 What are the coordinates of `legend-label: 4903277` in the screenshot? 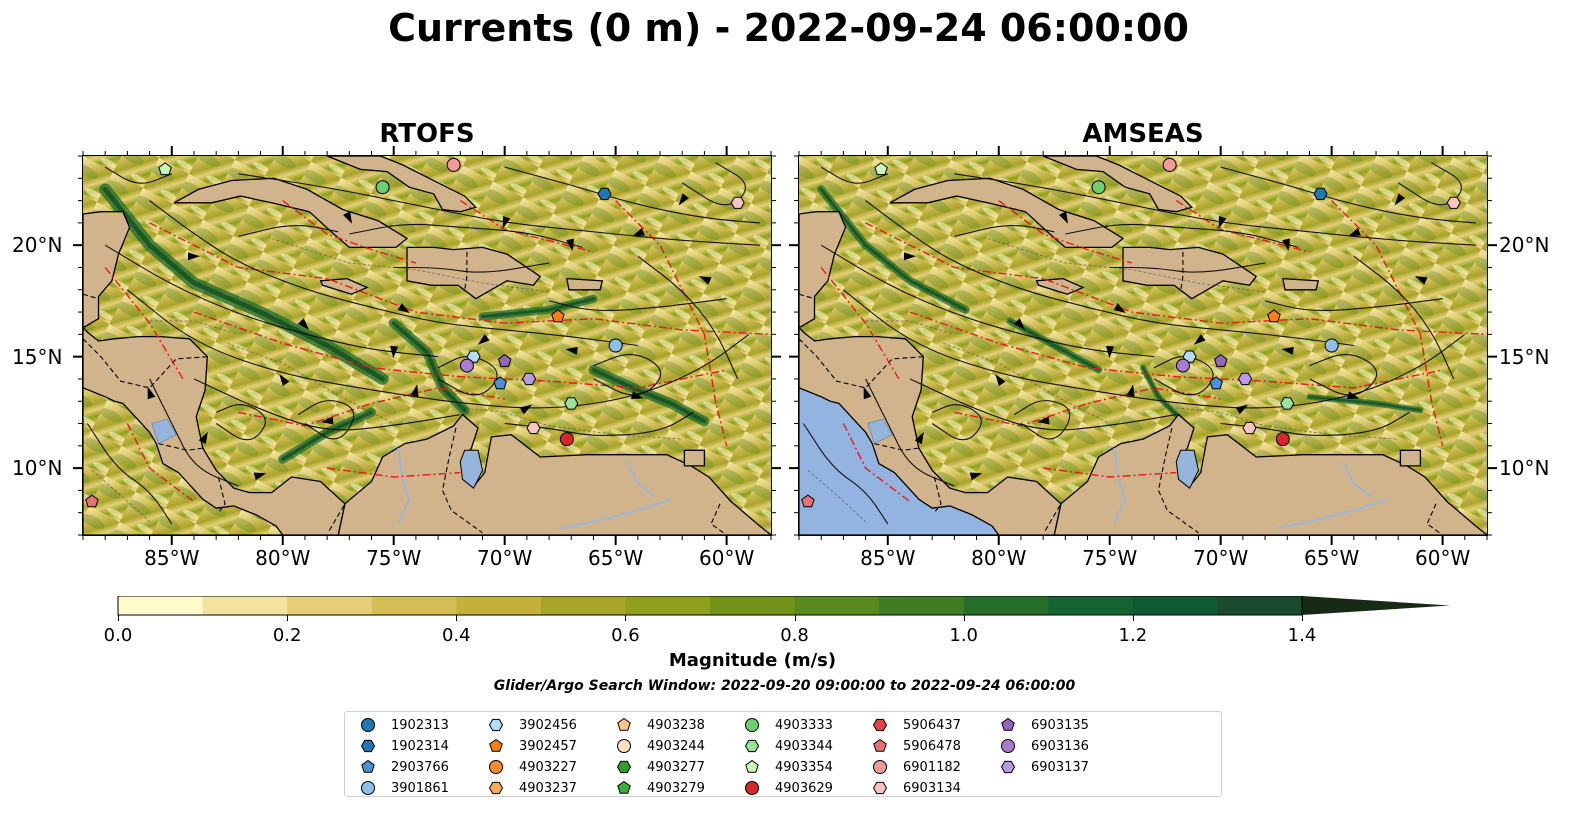 It's located at (676, 767).